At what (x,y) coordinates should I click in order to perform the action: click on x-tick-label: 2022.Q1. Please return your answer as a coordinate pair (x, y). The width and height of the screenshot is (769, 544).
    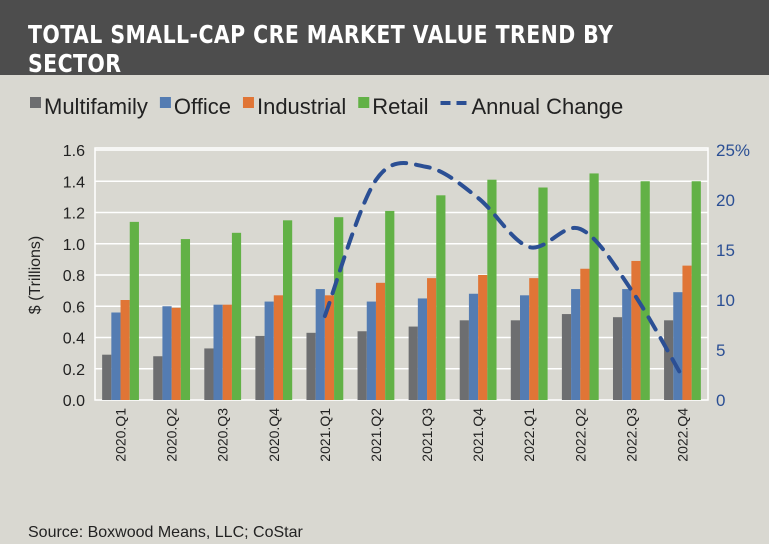
    Looking at the image, I should click on (529, 435).